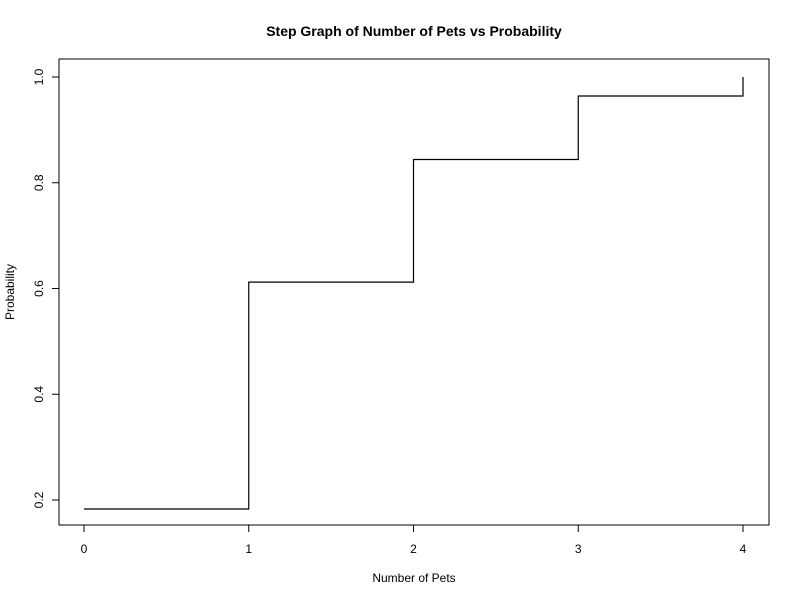 The height and width of the screenshot is (605, 800). I want to click on y-axis-label: Probability, so click(10, 292).